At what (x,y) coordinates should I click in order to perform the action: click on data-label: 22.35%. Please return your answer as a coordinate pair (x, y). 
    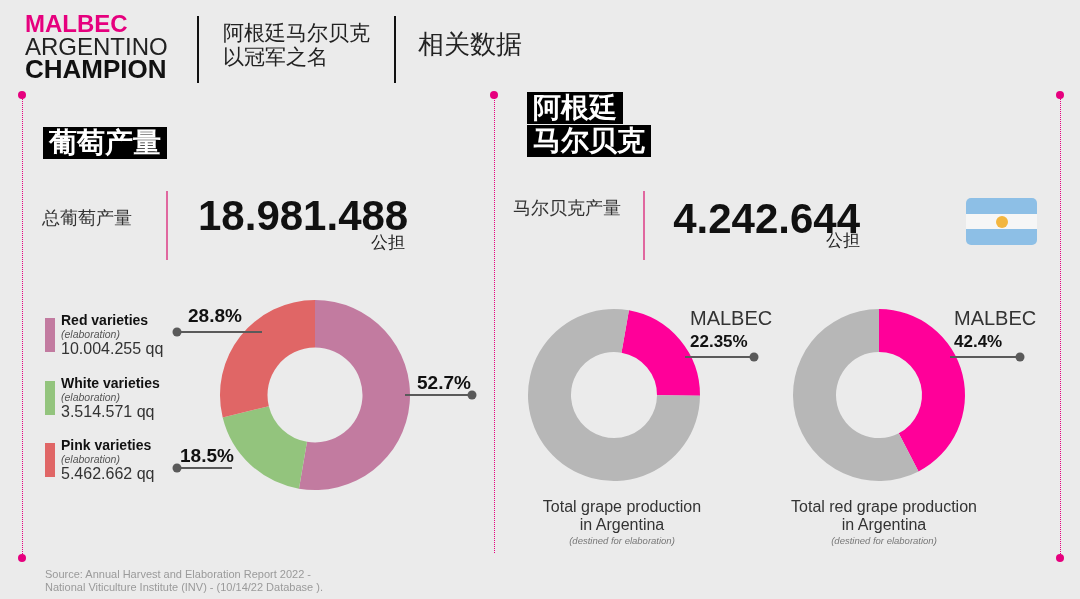
    Looking at the image, I should click on (719, 341).